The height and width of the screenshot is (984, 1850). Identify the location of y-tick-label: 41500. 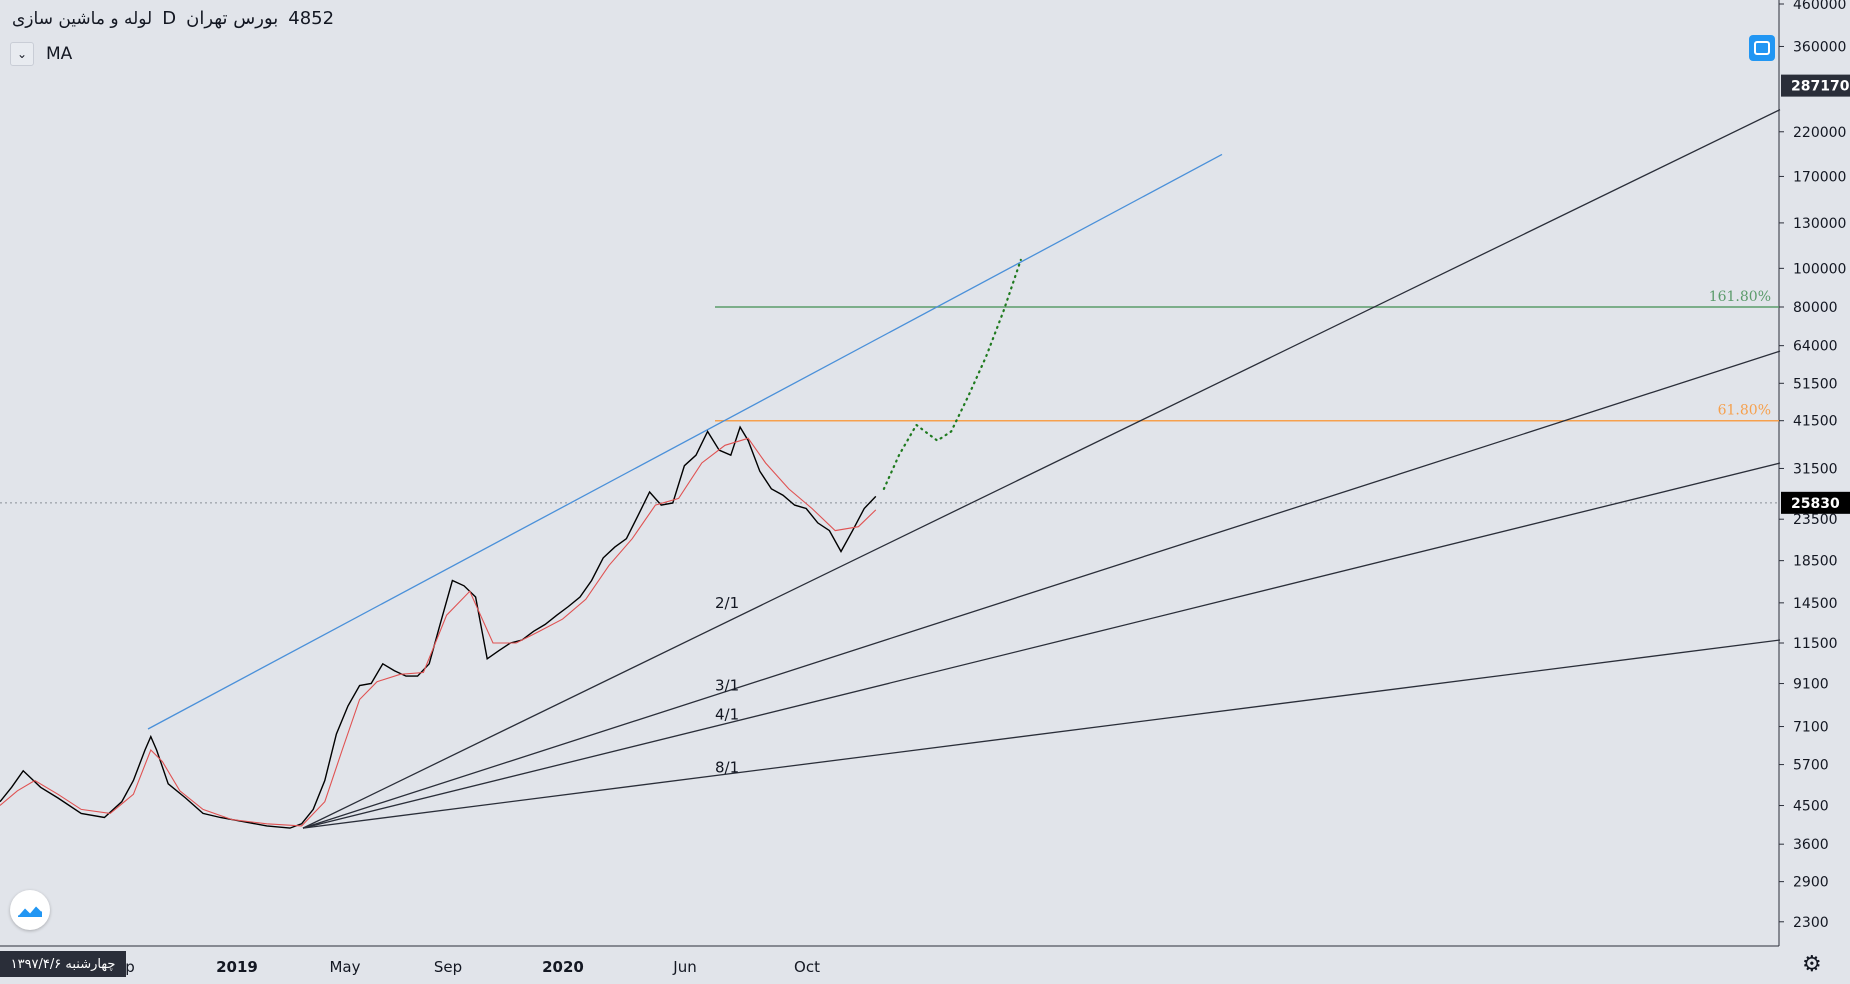
(1815, 422).